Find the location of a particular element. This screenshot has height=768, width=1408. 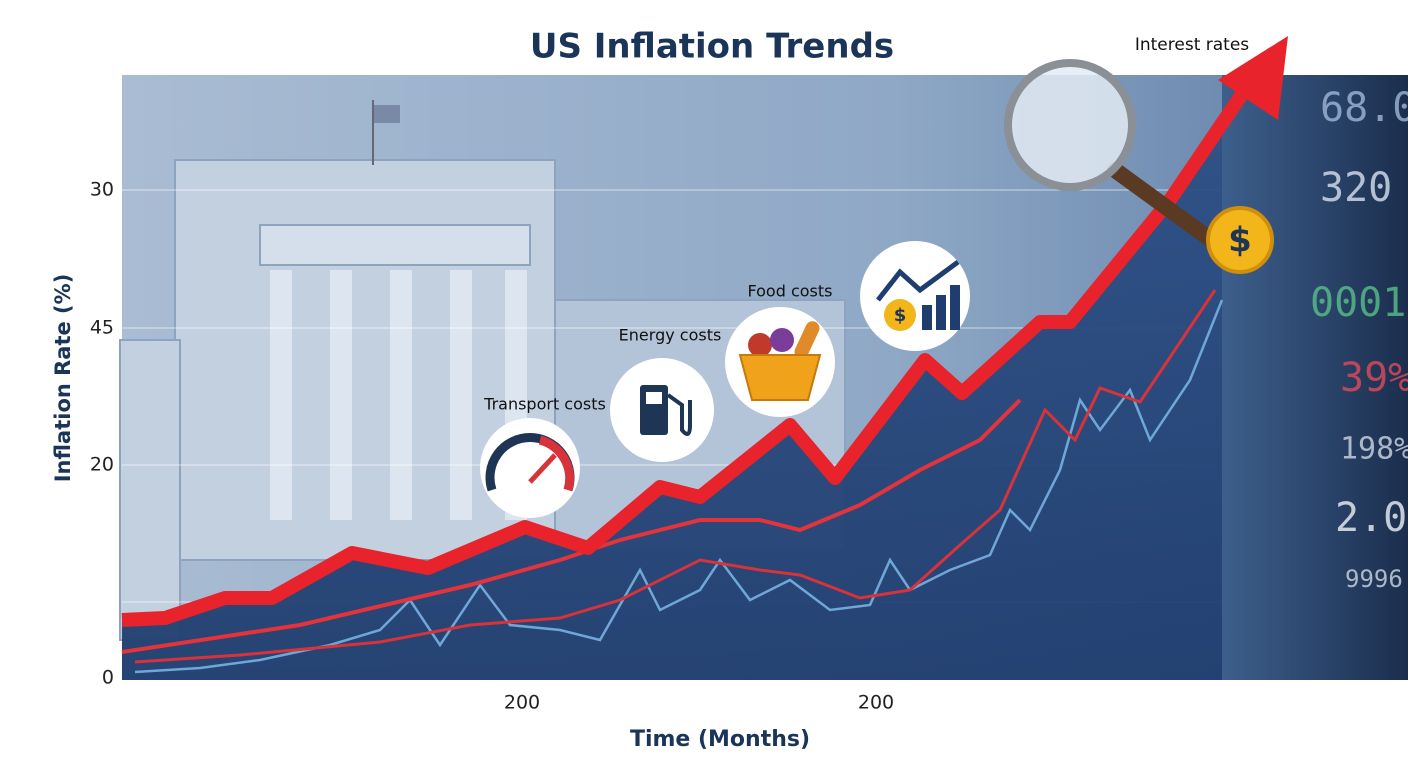

stock-board is located at coordinates (1315, 377).